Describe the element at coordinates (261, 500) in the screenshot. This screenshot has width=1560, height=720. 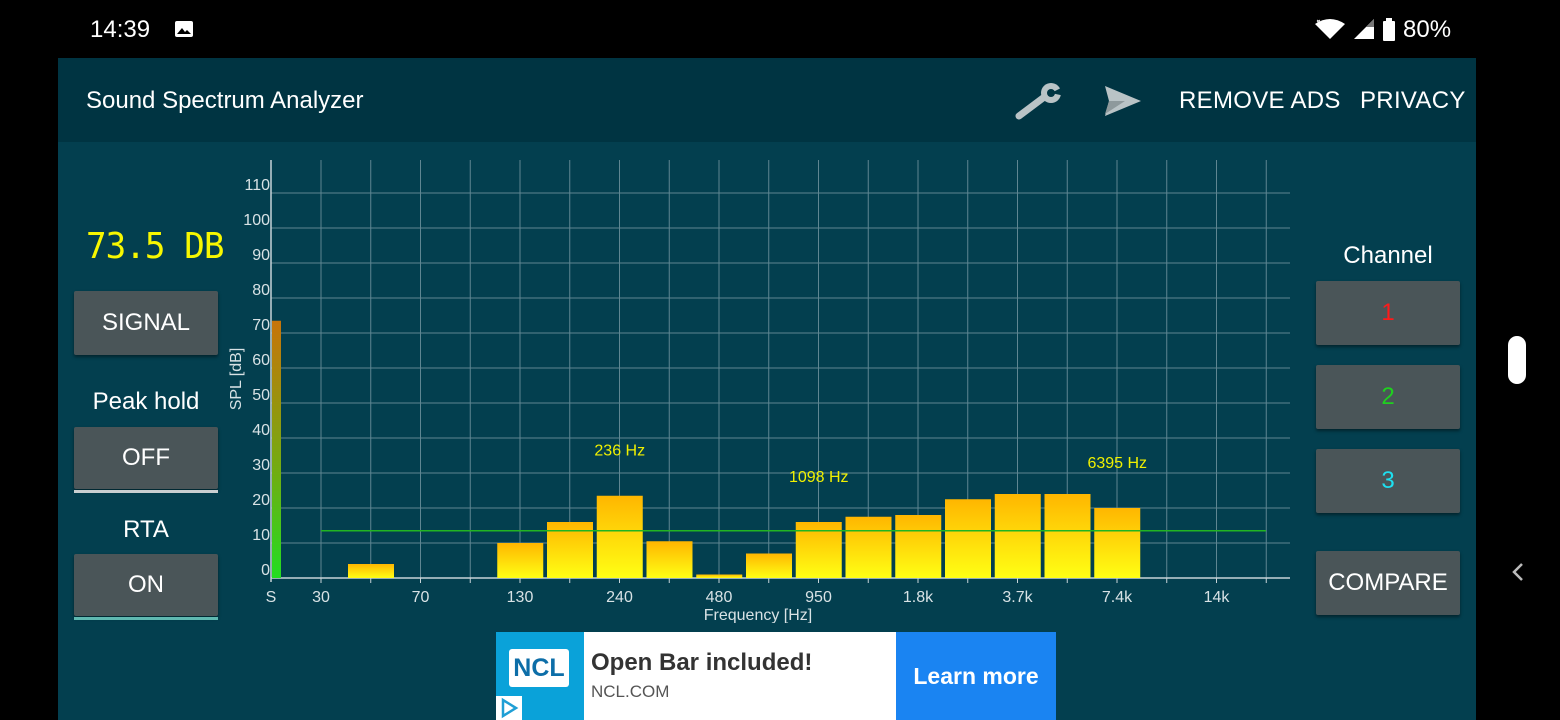
I see `y-tick-label: 20` at that location.